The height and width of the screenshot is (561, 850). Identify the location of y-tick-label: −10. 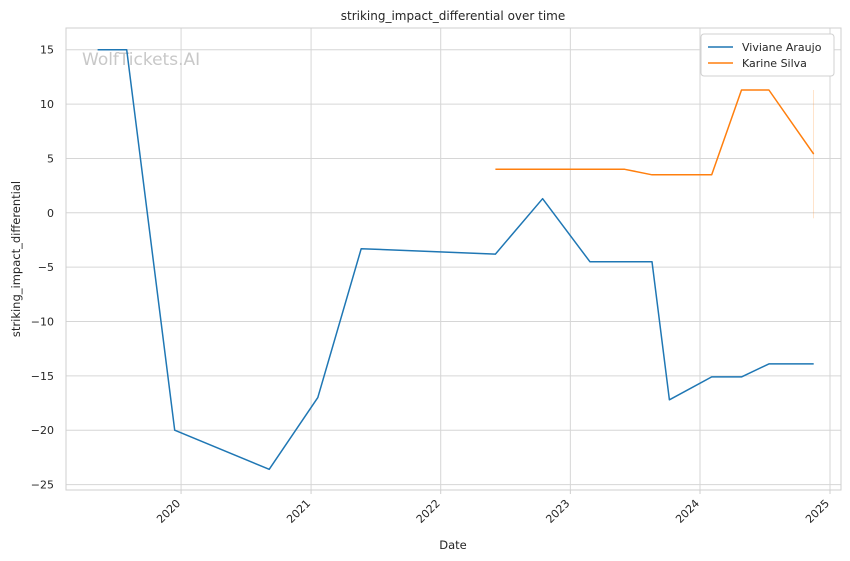
(42, 322).